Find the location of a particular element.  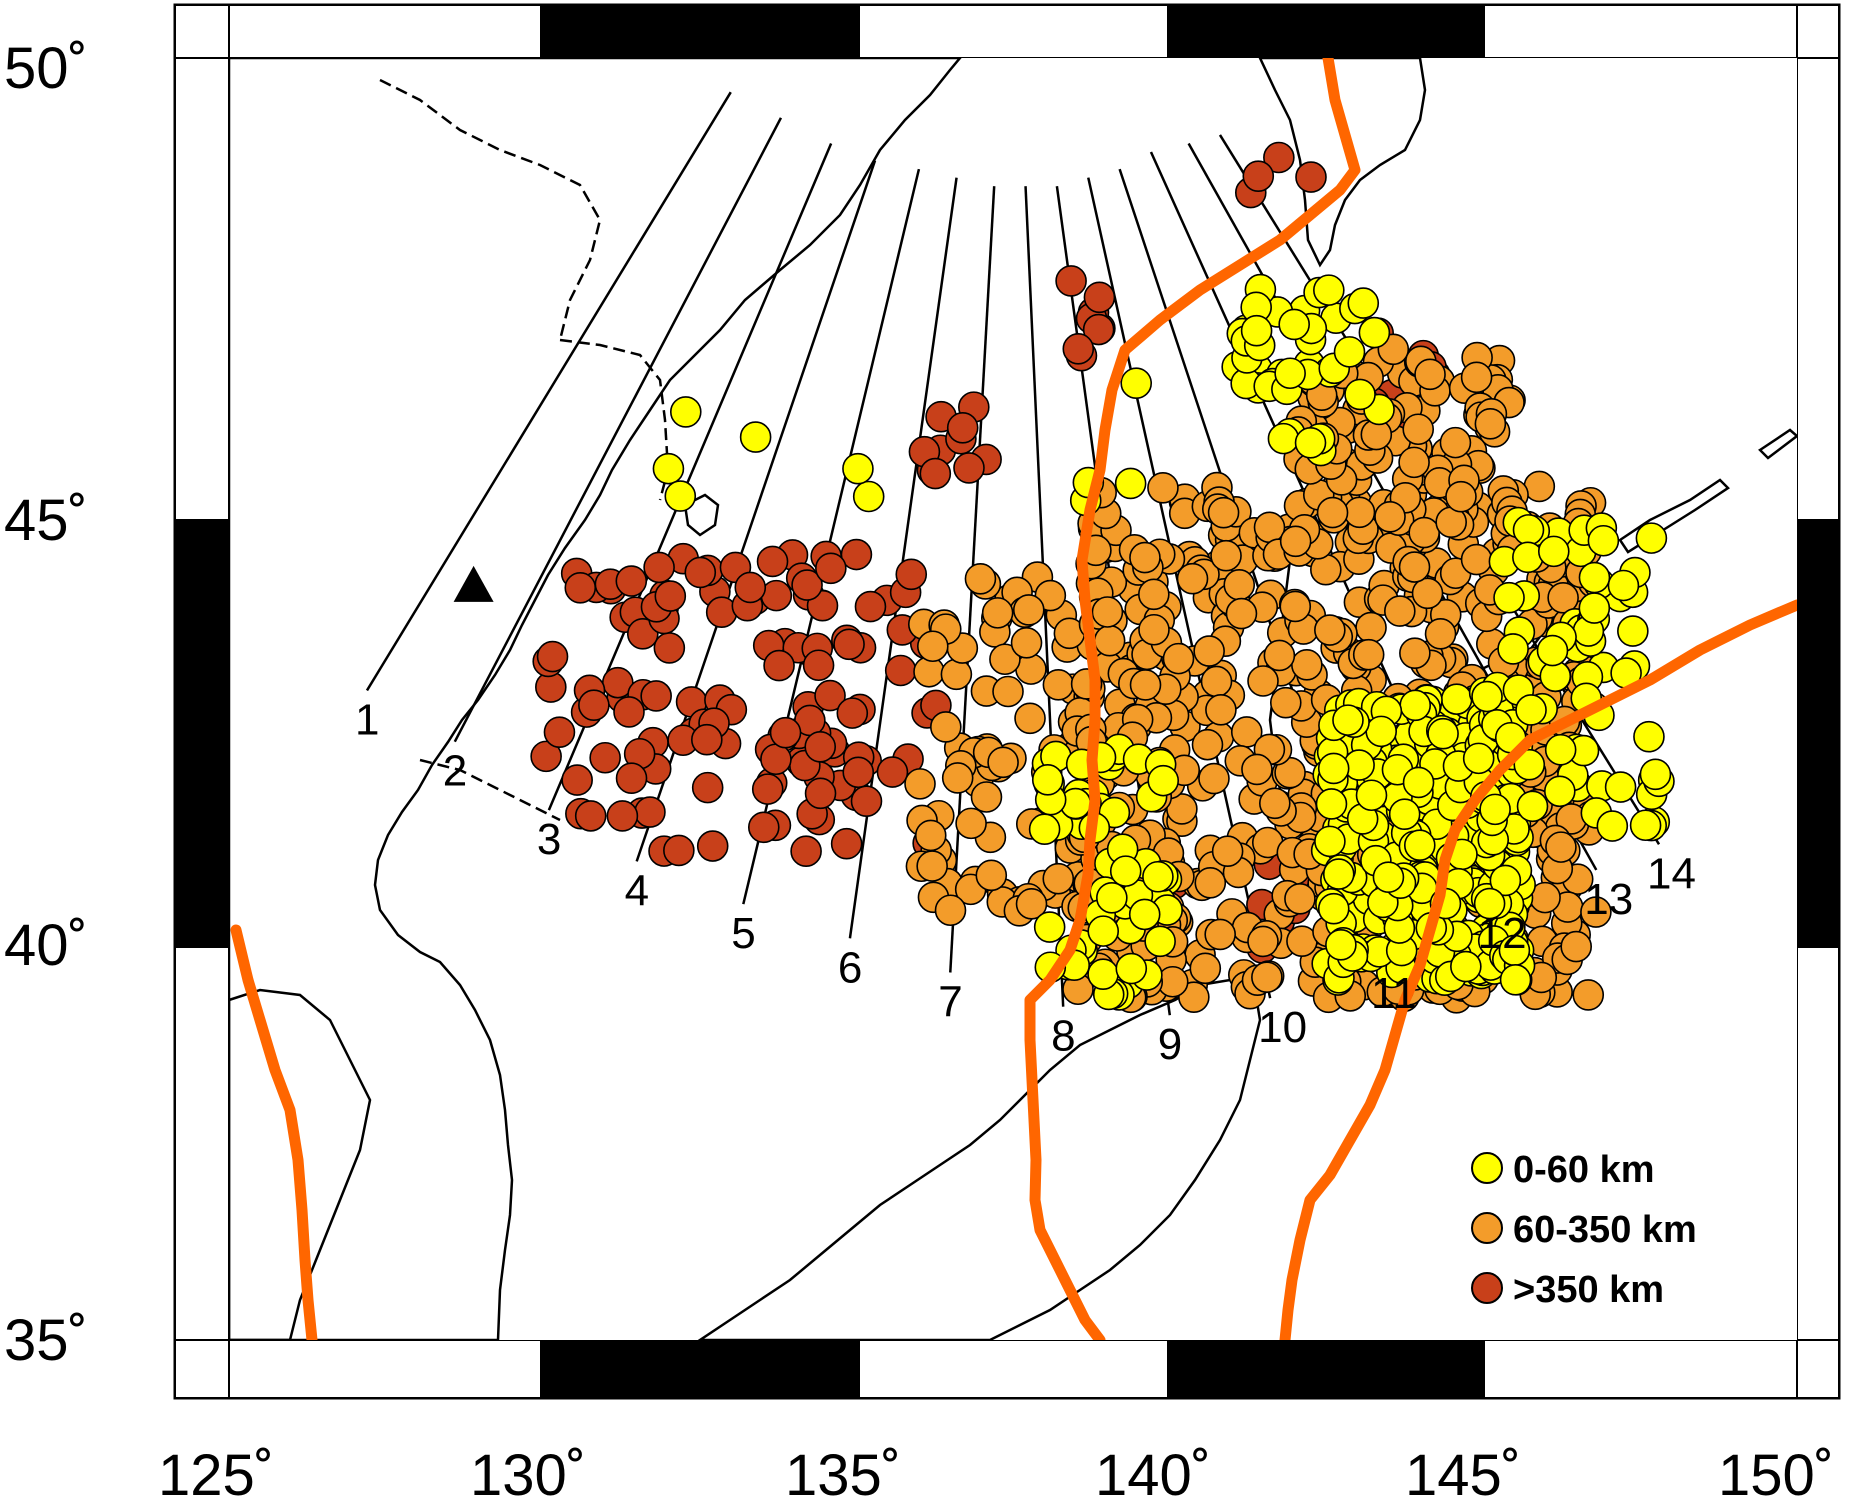

profile-label-13: 13 is located at coordinates (1608, 899).